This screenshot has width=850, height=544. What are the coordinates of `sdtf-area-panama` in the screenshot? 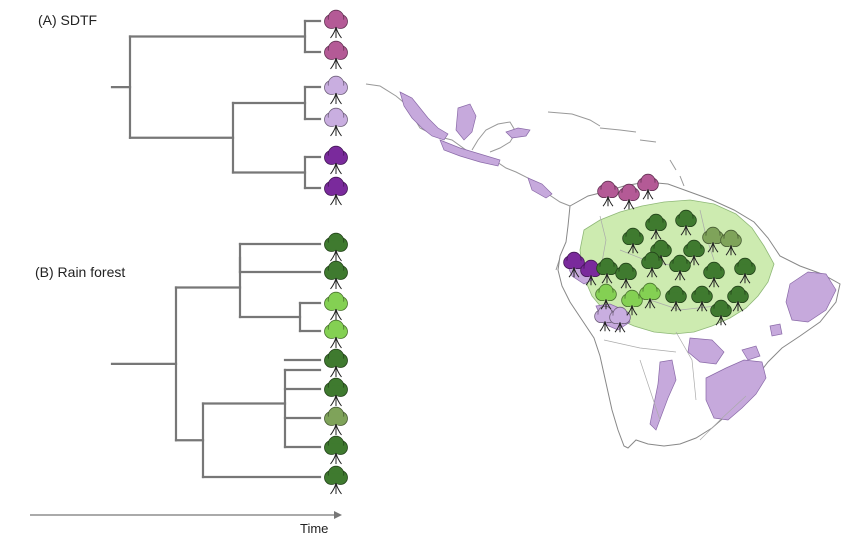 It's located at (540, 188).